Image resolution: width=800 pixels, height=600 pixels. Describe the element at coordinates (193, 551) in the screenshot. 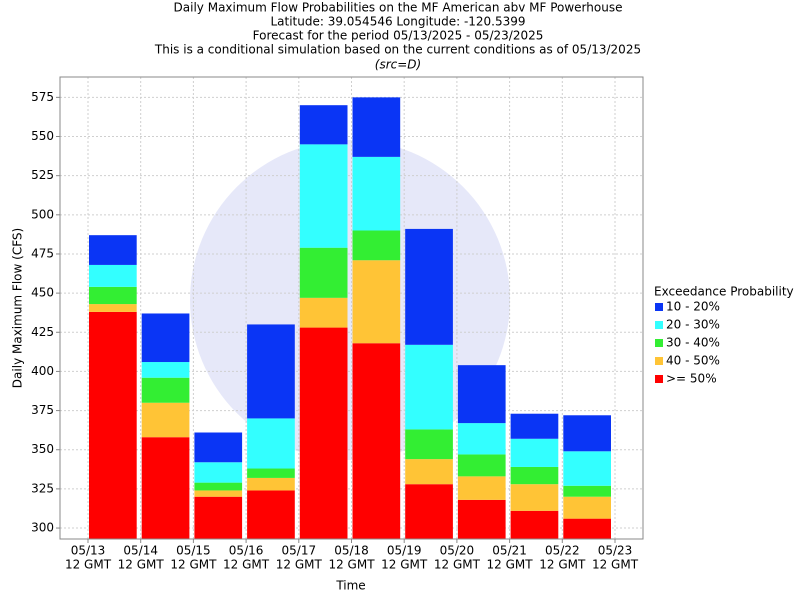

I see `x-tick-label: 05/15` at that location.